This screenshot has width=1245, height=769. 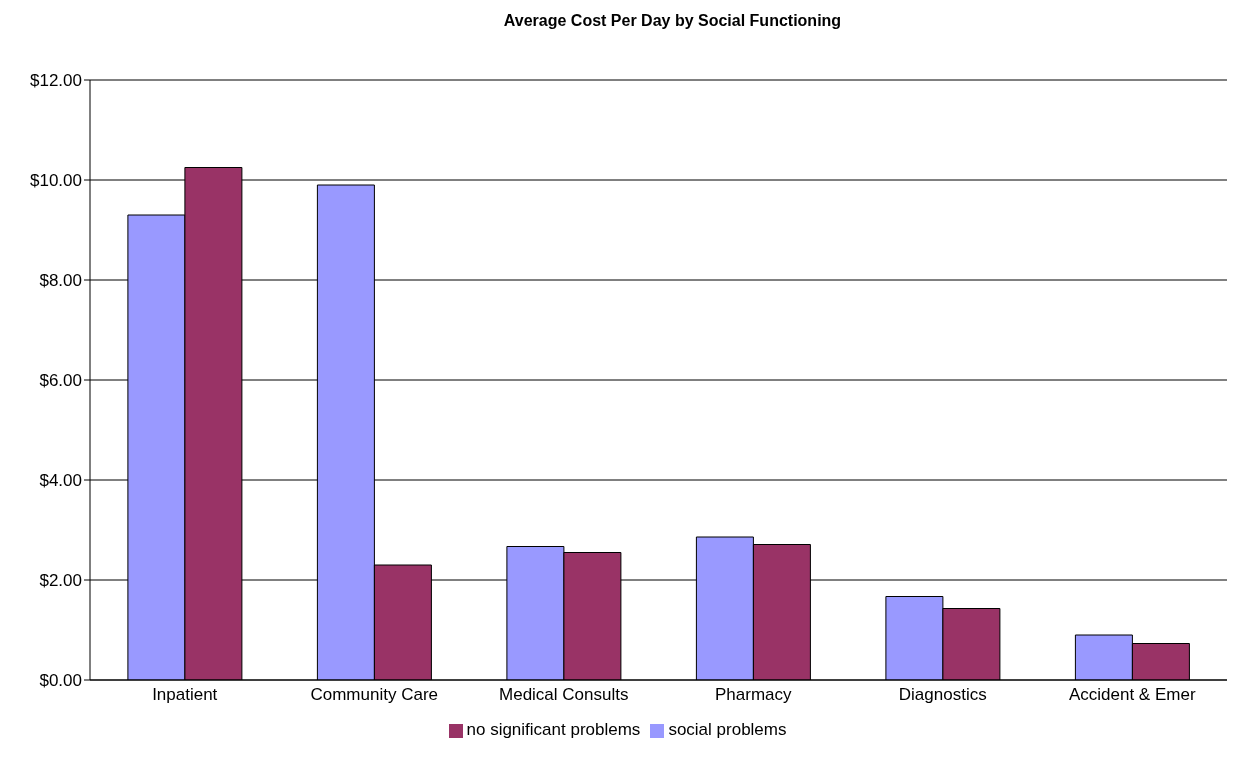 What do you see at coordinates (553, 729) in the screenshot?
I see `legend-label: no significant problems` at bounding box center [553, 729].